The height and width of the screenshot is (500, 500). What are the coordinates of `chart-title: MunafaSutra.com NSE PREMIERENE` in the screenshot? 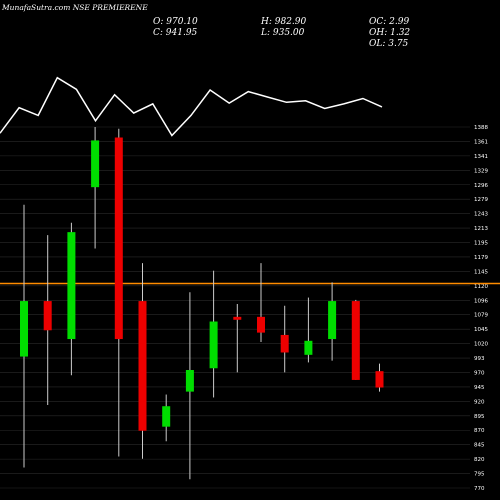 It's located at (75, 7).